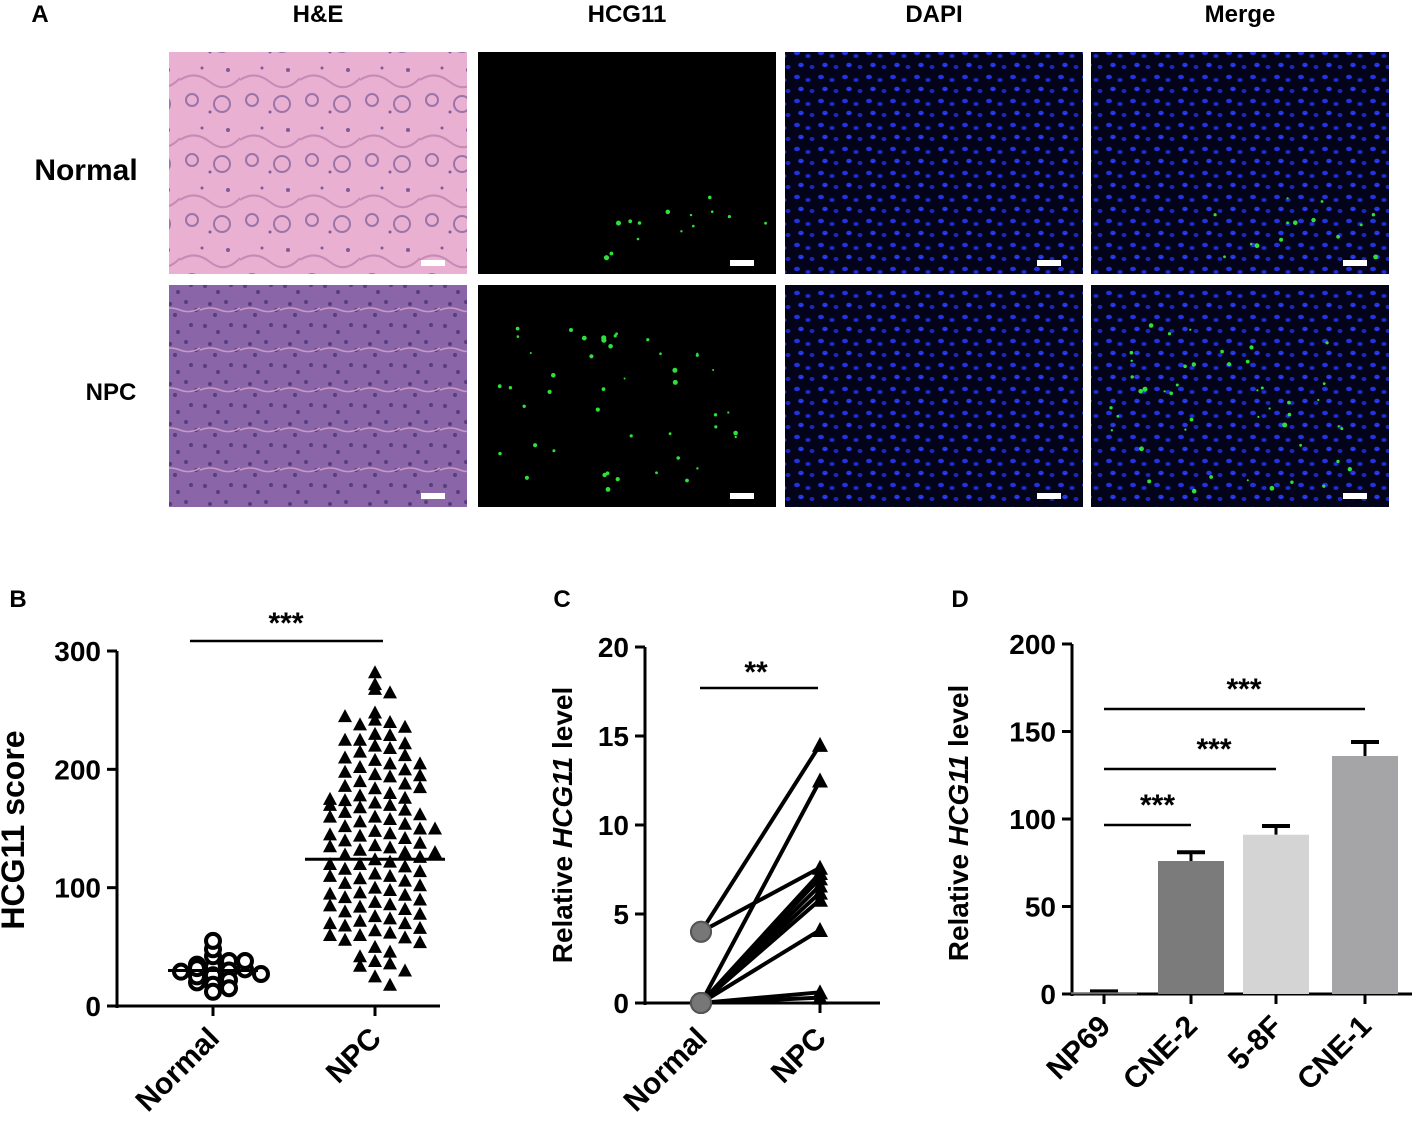 This screenshot has height=1123, width=1414. What do you see at coordinates (820, 930) in the screenshot?
I see `c-point-npc` at bounding box center [820, 930].